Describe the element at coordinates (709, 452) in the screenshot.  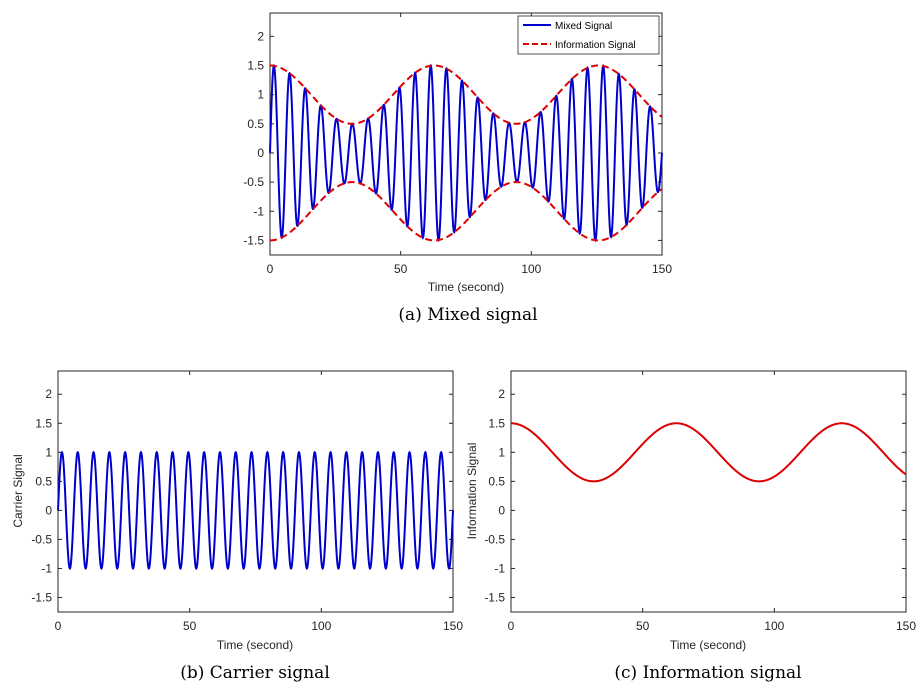
I see `information-signal-line` at that location.